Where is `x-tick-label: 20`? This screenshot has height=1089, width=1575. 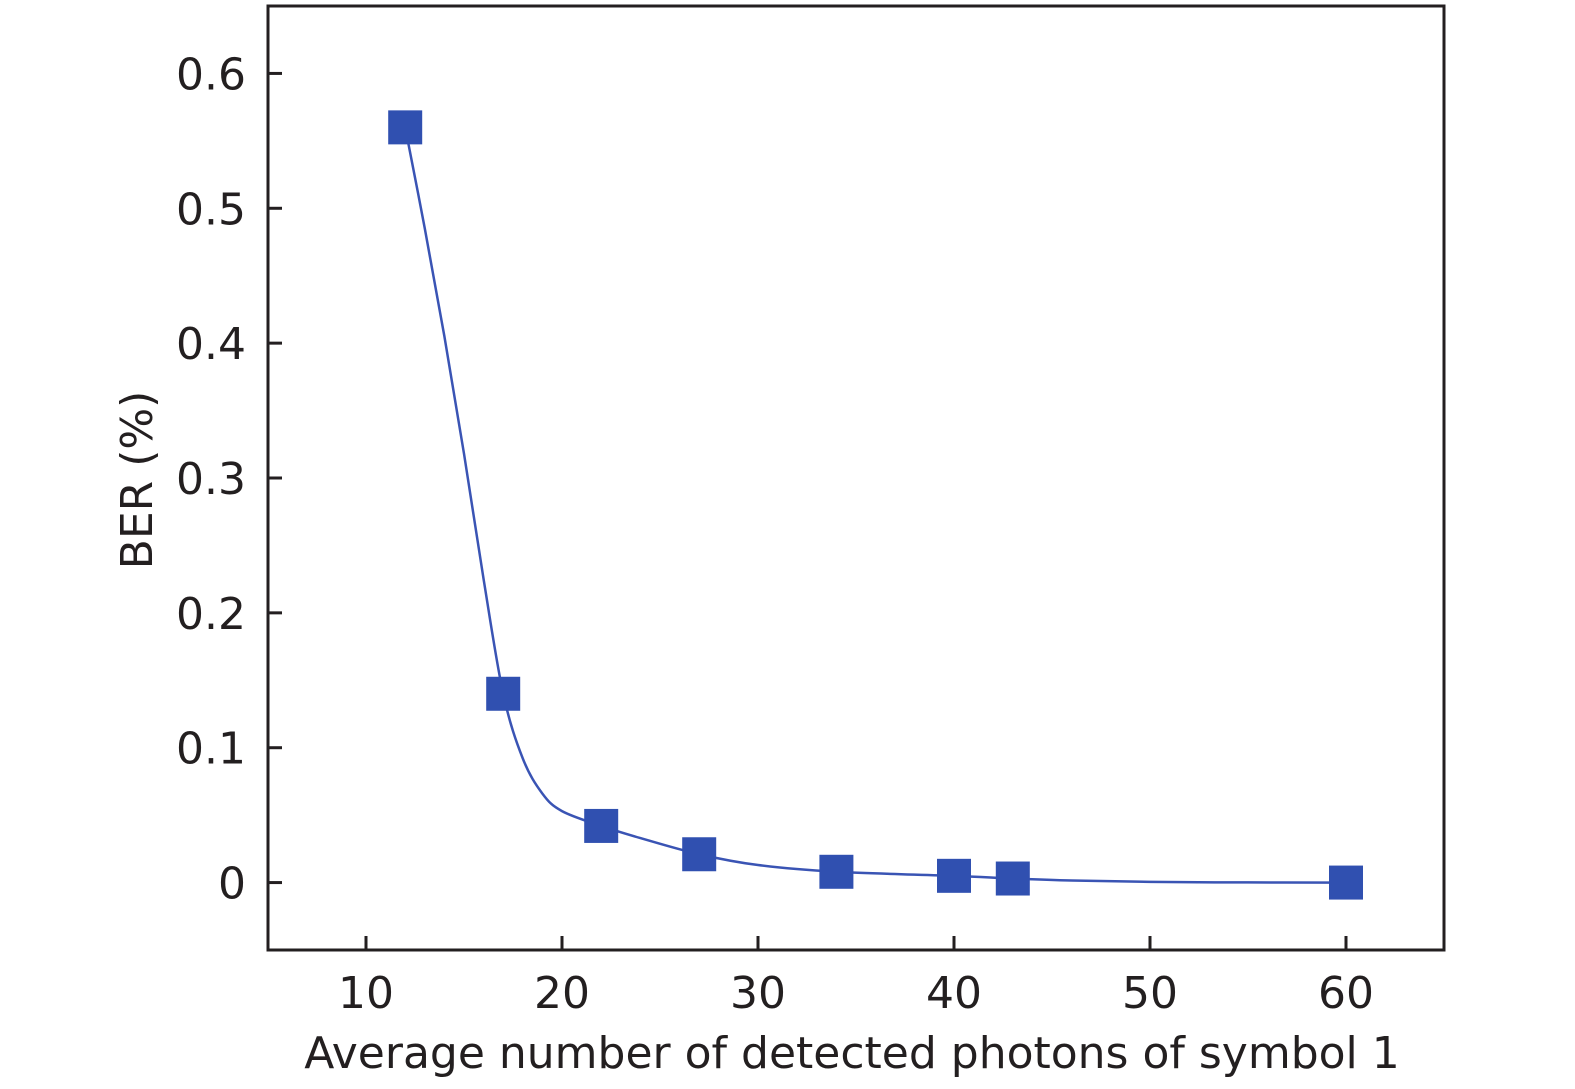
x-tick-label: 20 is located at coordinates (562, 993).